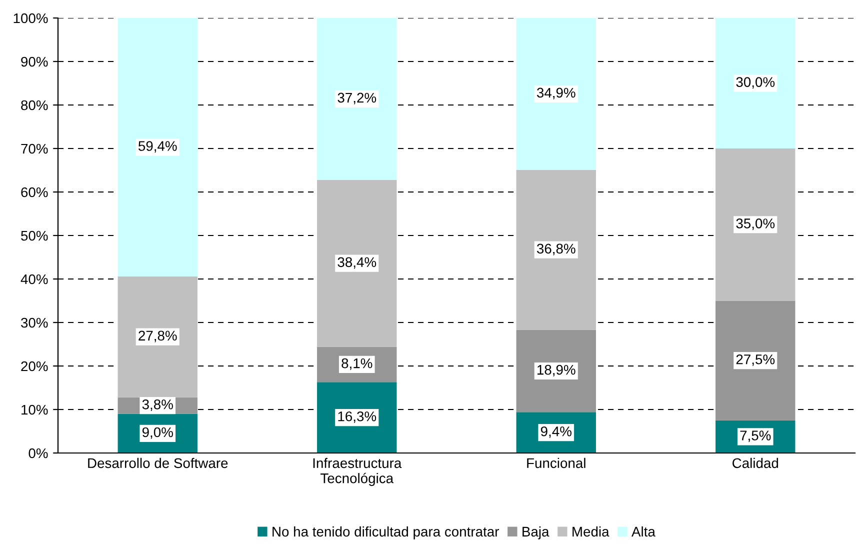 Image resolution: width=859 pixels, height=548 pixels. Describe the element at coordinates (357, 472) in the screenshot. I see `x-tick-label: Infraestructura Tecnológica` at that location.